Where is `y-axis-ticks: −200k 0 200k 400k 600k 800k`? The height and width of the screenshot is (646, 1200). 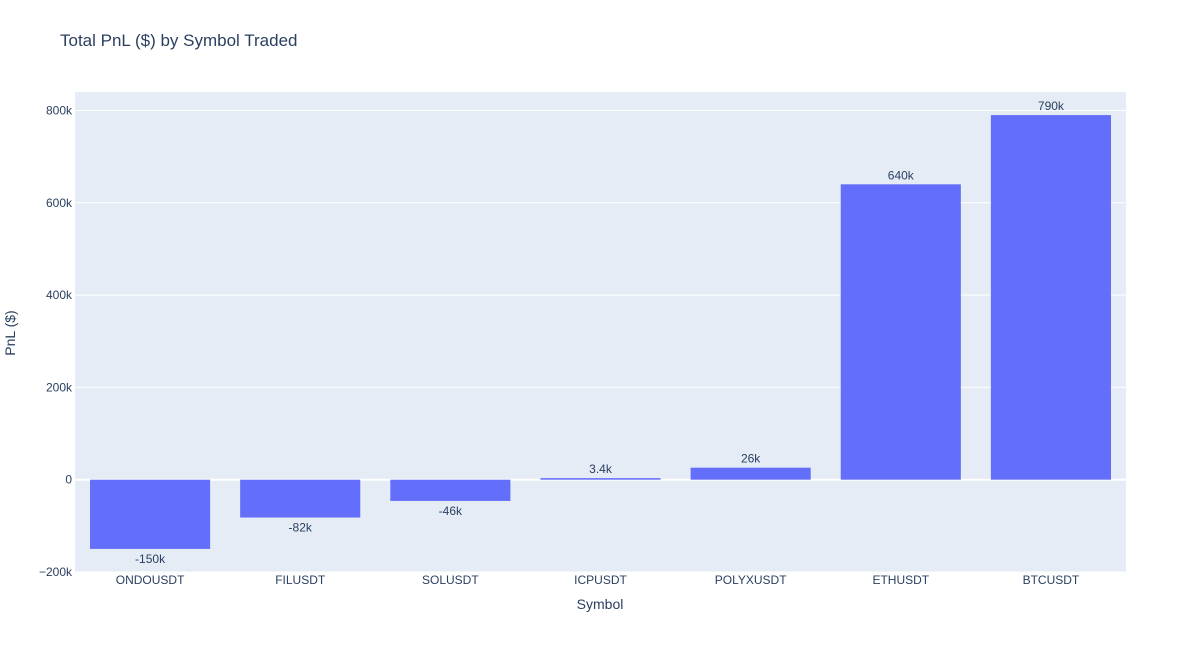 y-axis-ticks: −200k 0 200k 400k 600k 800k is located at coordinates (56, 341).